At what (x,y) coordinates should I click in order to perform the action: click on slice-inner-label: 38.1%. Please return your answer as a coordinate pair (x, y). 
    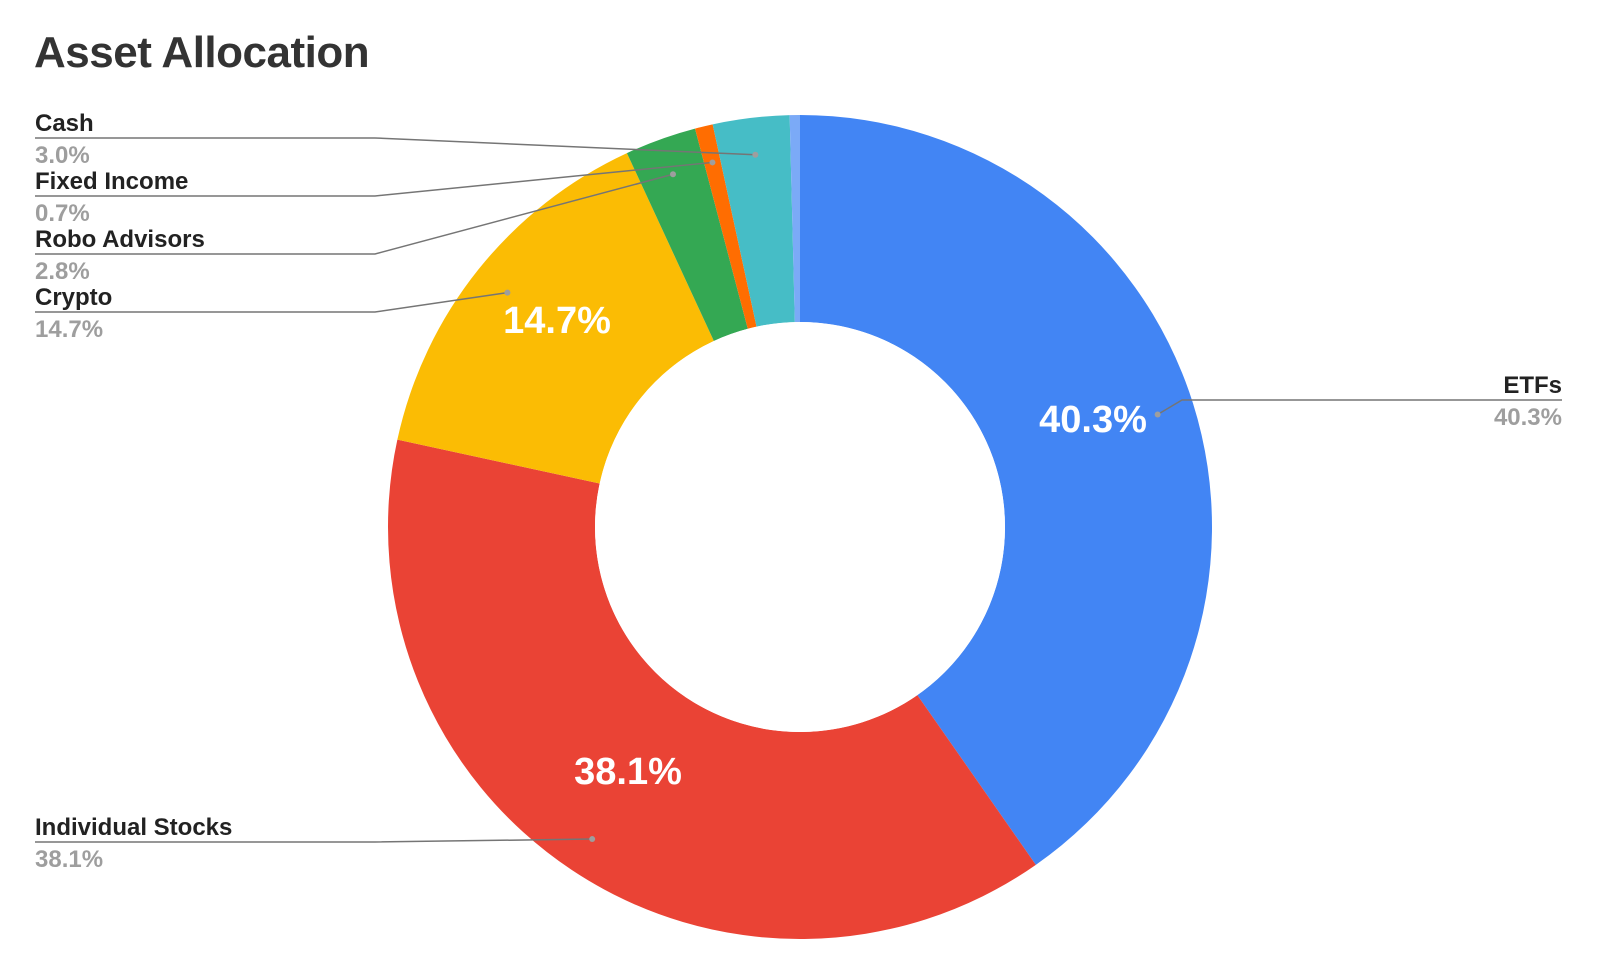
    Looking at the image, I should click on (628, 772).